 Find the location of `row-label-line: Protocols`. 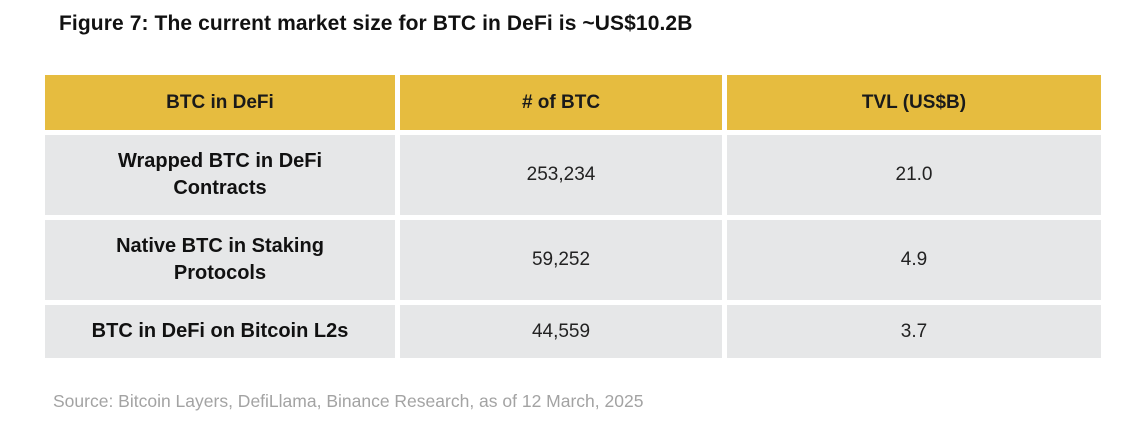

row-label-line: Protocols is located at coordinates (220, 273).